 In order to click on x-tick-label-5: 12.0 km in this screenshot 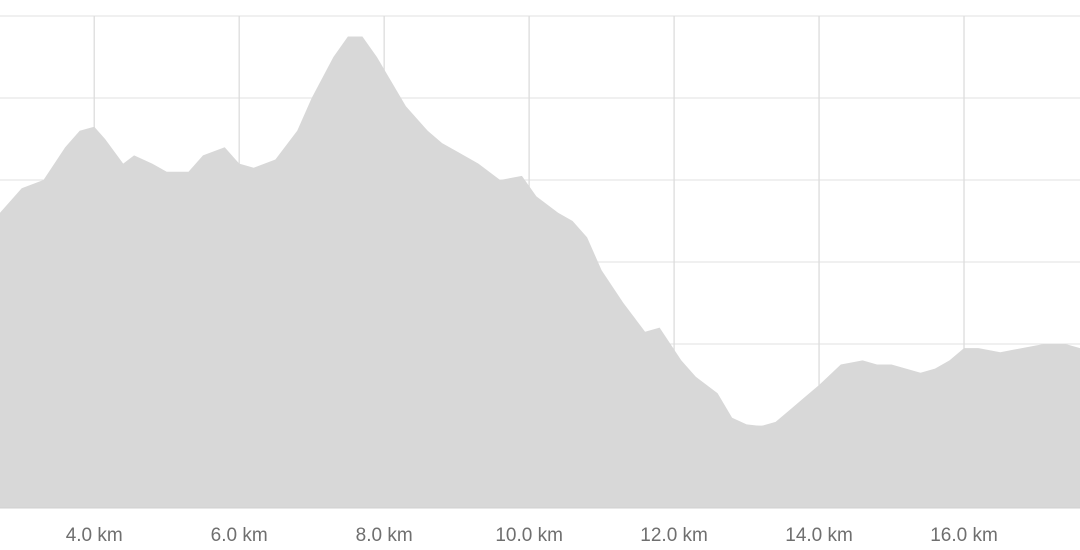, I will do `click(674, 535)`.